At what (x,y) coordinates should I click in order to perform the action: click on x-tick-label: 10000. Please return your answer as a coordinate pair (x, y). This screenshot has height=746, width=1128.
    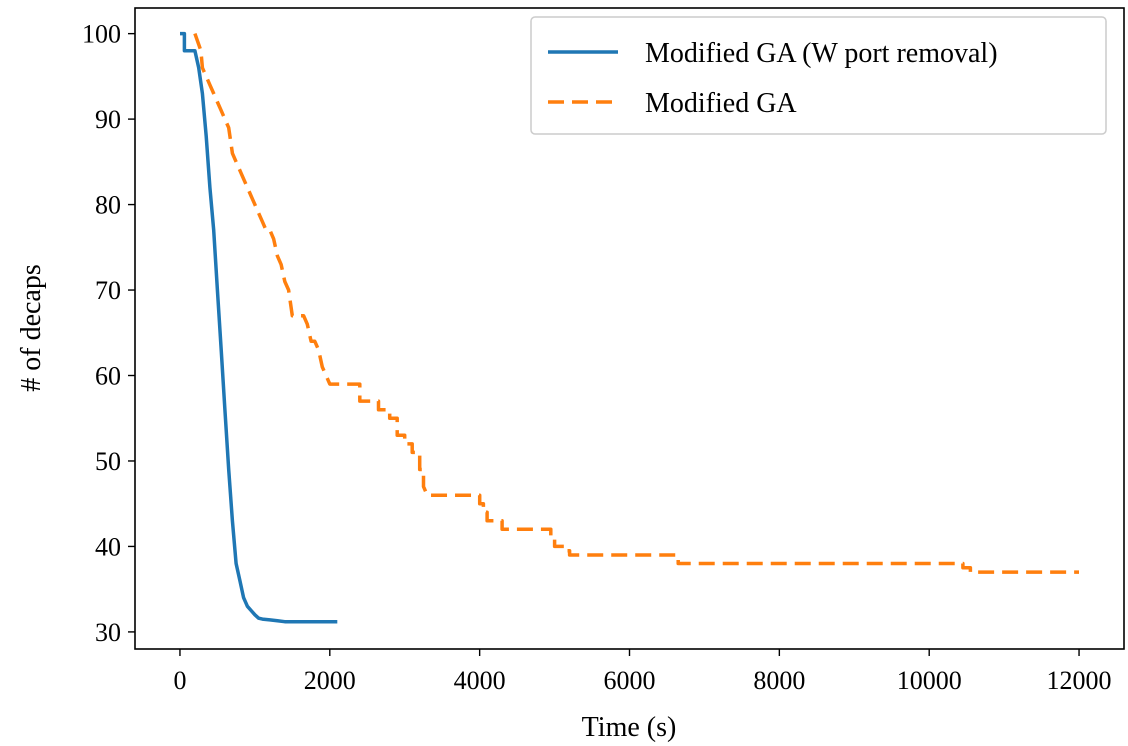
    Looking at the image, I should click on (929, 680).